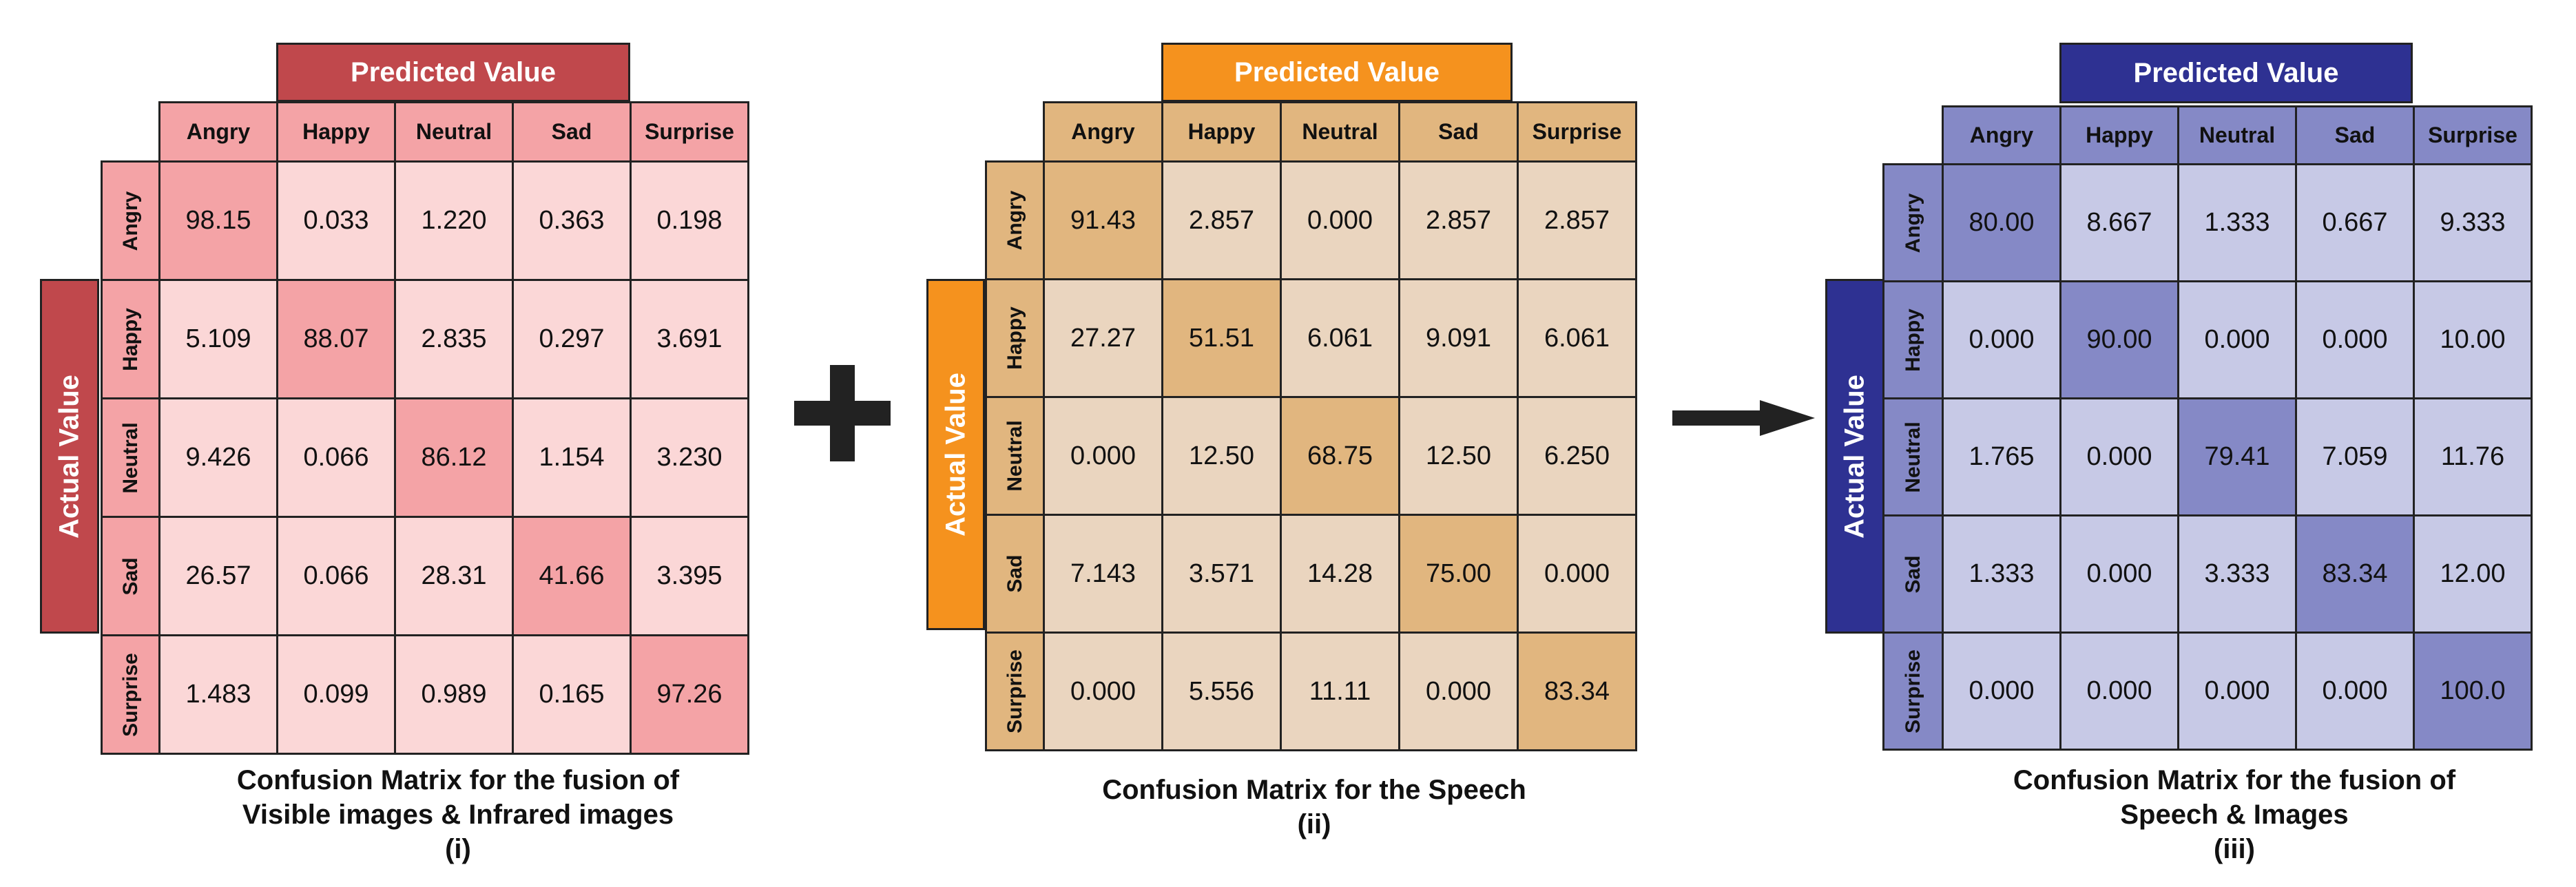 This screenshot has width=2576, height=887. I want to click on matrix-cell: 6.250, so click(1577, 456).